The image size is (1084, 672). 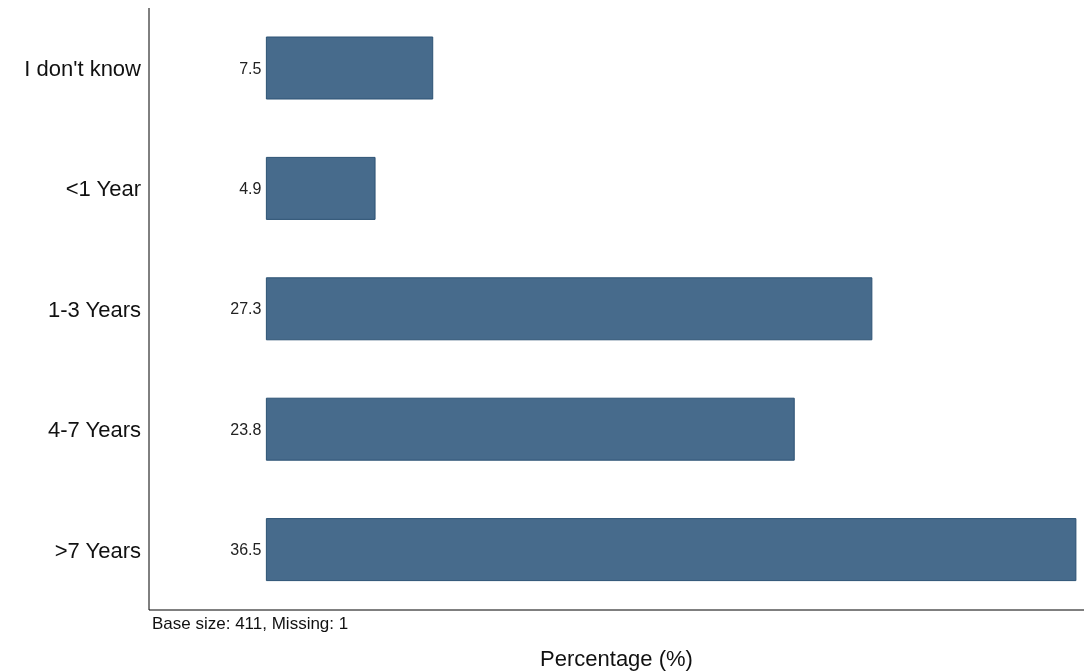 I want to click on y-tick-label: 1-3 Years, so click(x=94, y=309).